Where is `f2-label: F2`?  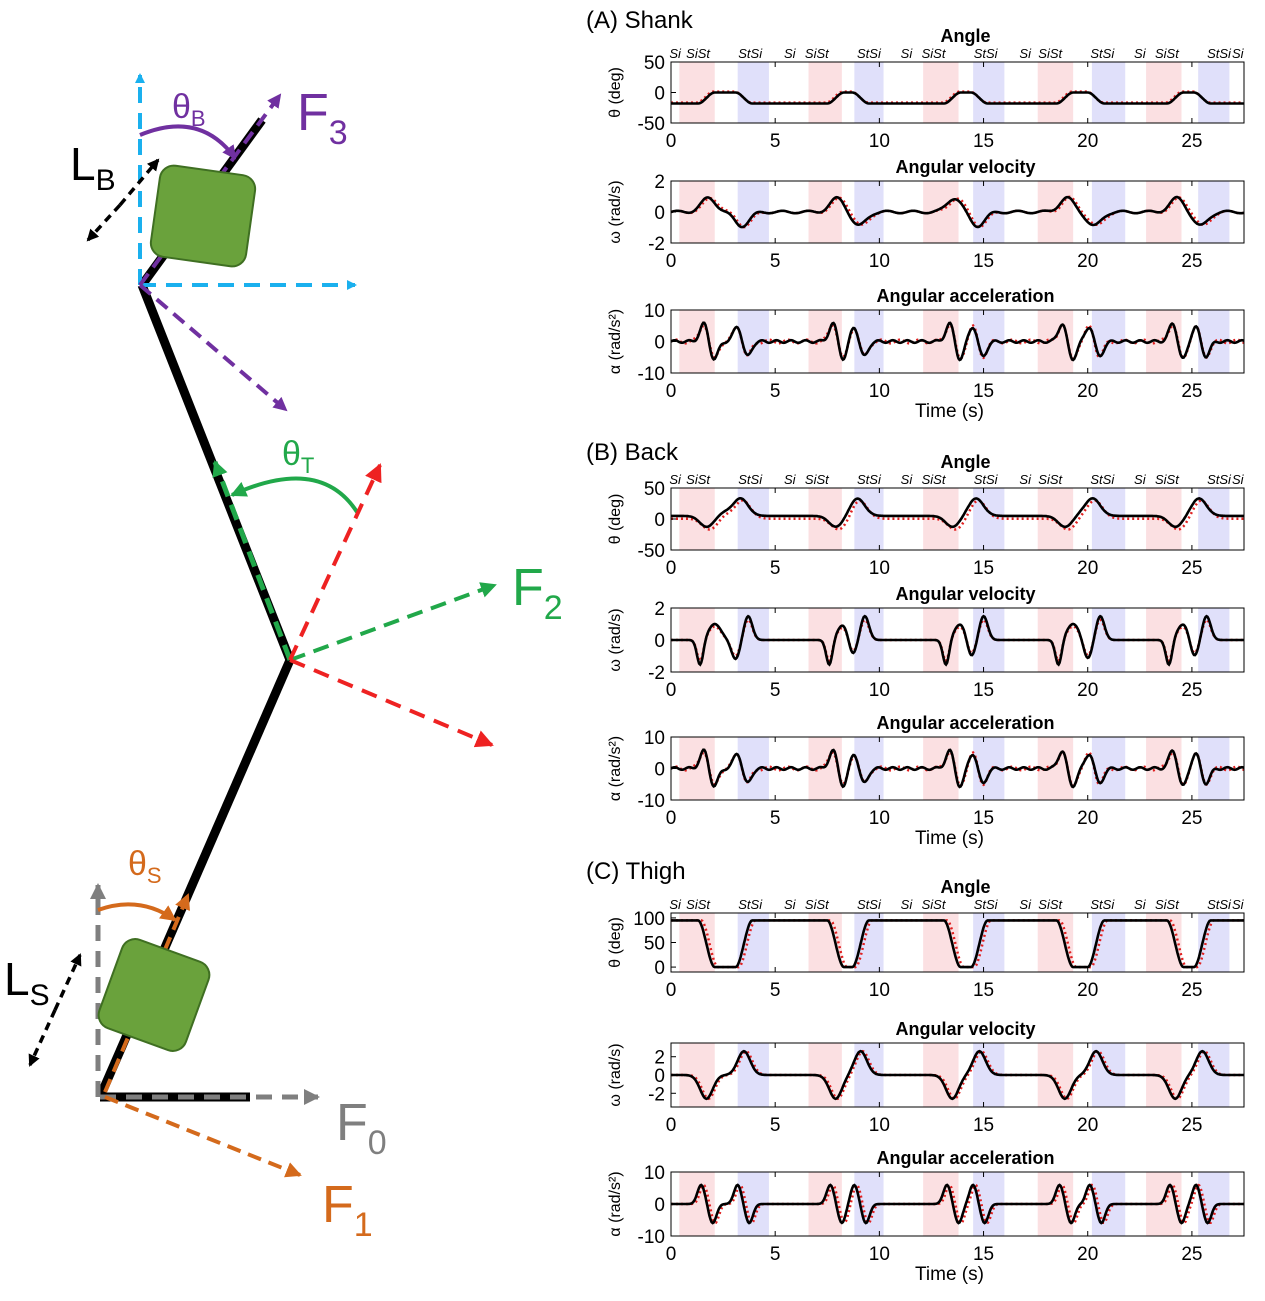
f2-label: F2 is located at coordinates (537, 593).